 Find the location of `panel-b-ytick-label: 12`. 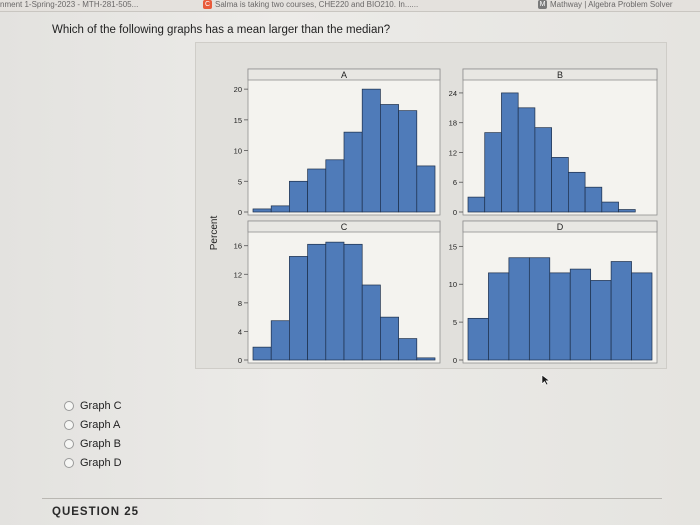

panel-b-ytick-label: 12 is located at coordinates (453, 152).